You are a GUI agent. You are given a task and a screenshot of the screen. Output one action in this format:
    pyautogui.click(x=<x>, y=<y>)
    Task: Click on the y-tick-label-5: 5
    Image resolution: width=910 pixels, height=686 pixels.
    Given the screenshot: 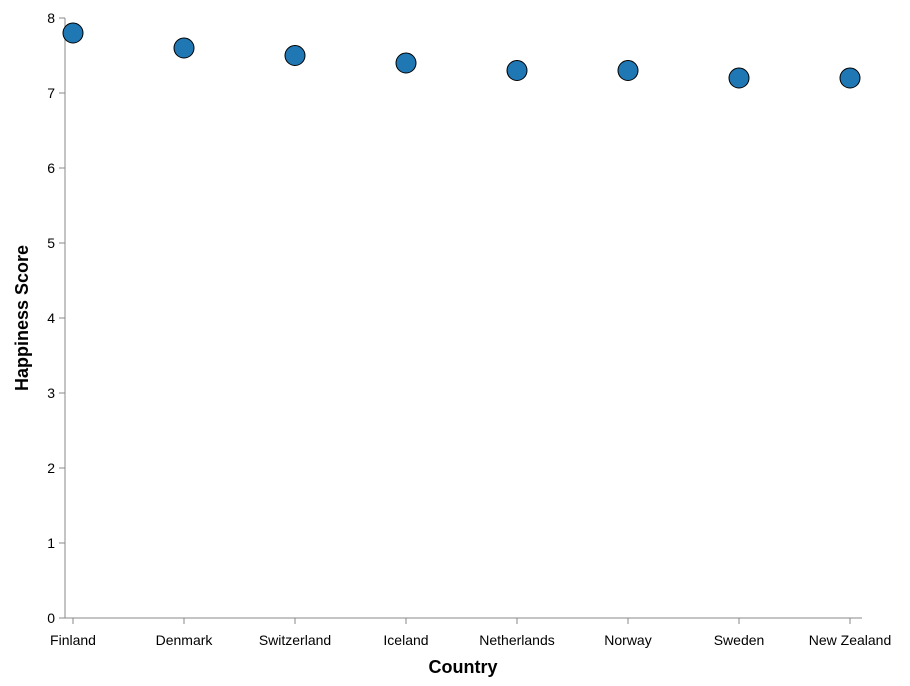 What is the action you would take?
    pyautogui.click(x=51, y=243)
    